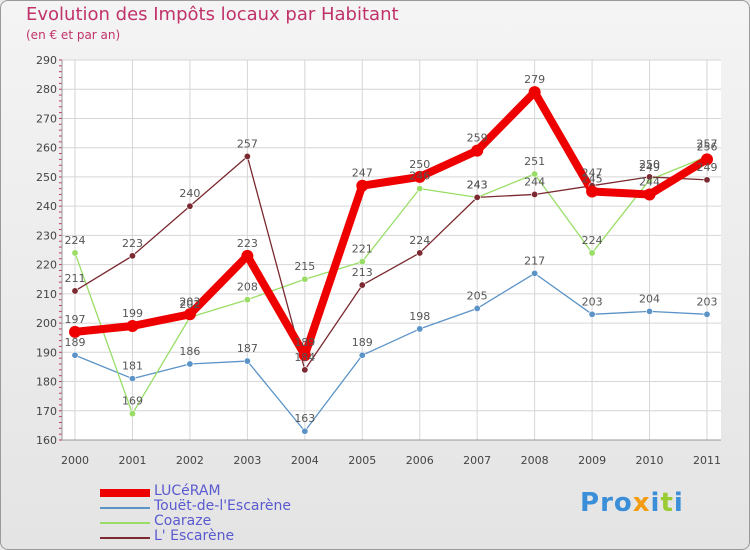  Describe the element at coordinates (592, 240) in the screenshot. I see `data-label: 224` at that location.